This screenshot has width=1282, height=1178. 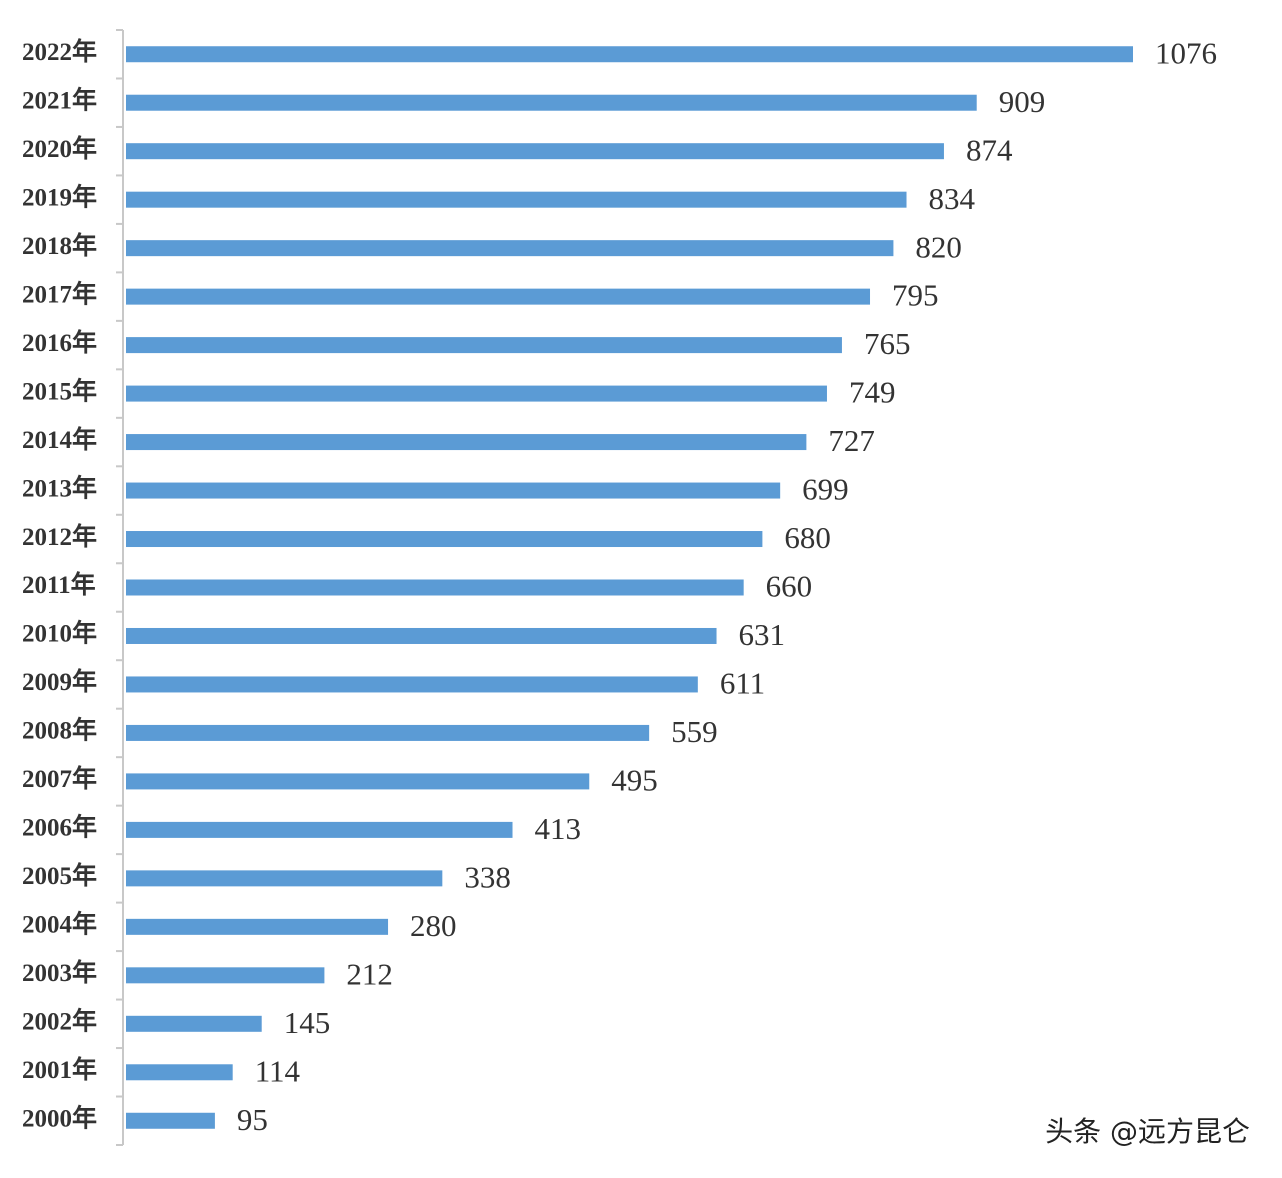 I want to click on category-label: 2002年, so click(x=59, y=1021).